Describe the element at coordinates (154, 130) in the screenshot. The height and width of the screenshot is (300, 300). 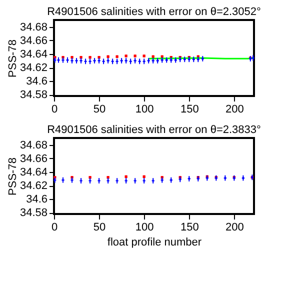
I see `chart-title: R4901506 salinities with error on θ=2.3833°` at that location.